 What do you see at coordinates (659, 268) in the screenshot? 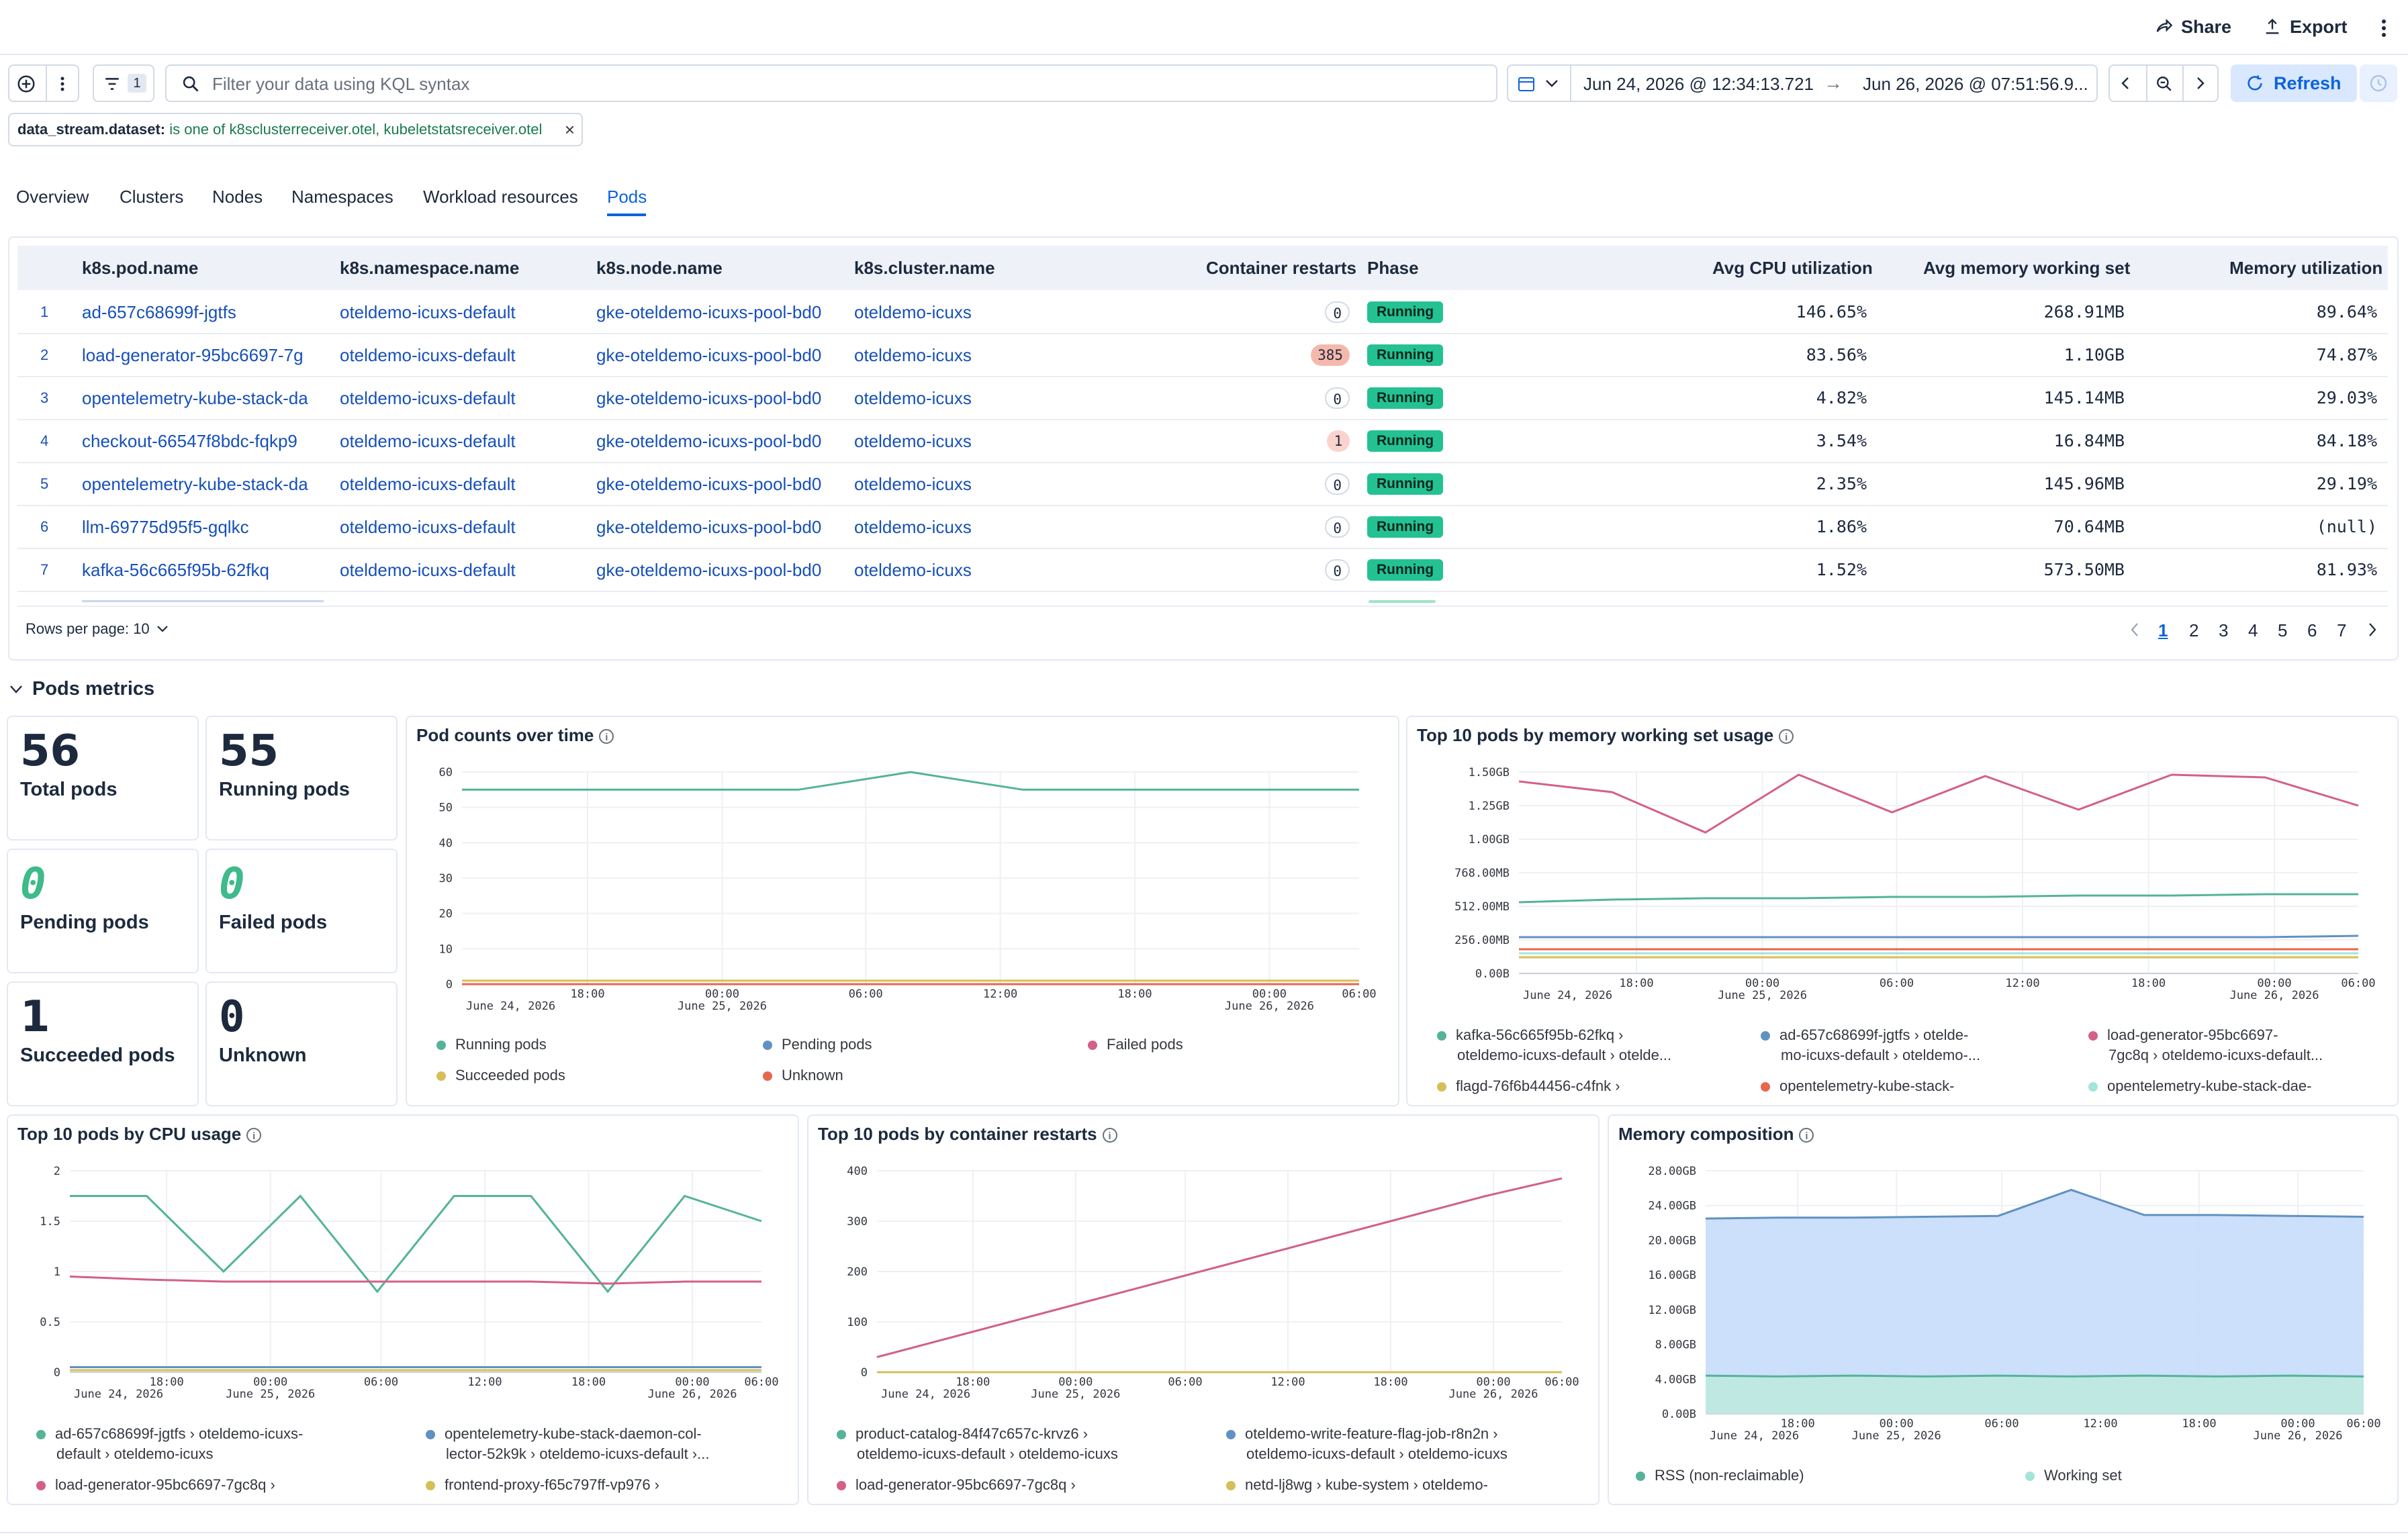
I see `col-node: k8s.node.name` at bounding box center [659, 268].